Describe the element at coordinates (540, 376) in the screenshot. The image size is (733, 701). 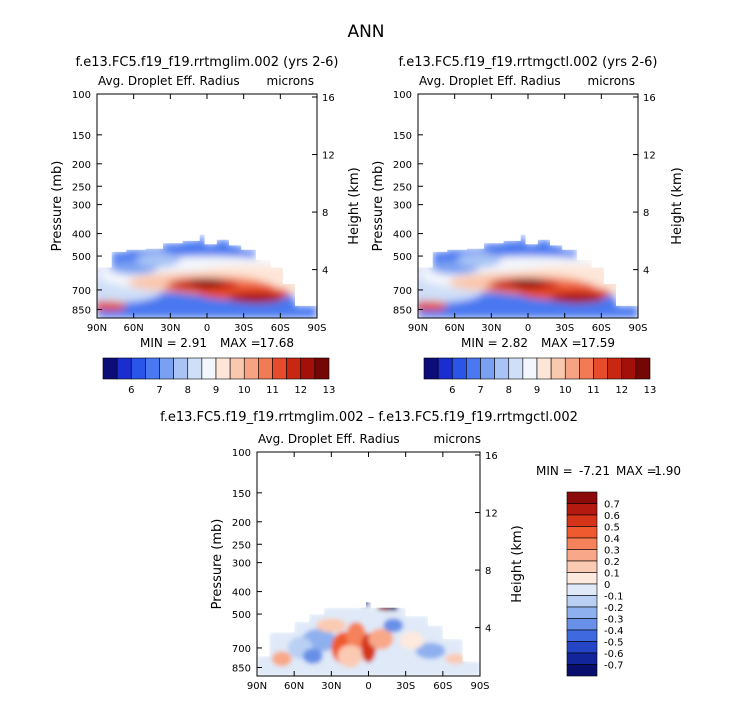
I see `panel-2-colorbar: 6 7 8 9 10 11 12 13` at that location.